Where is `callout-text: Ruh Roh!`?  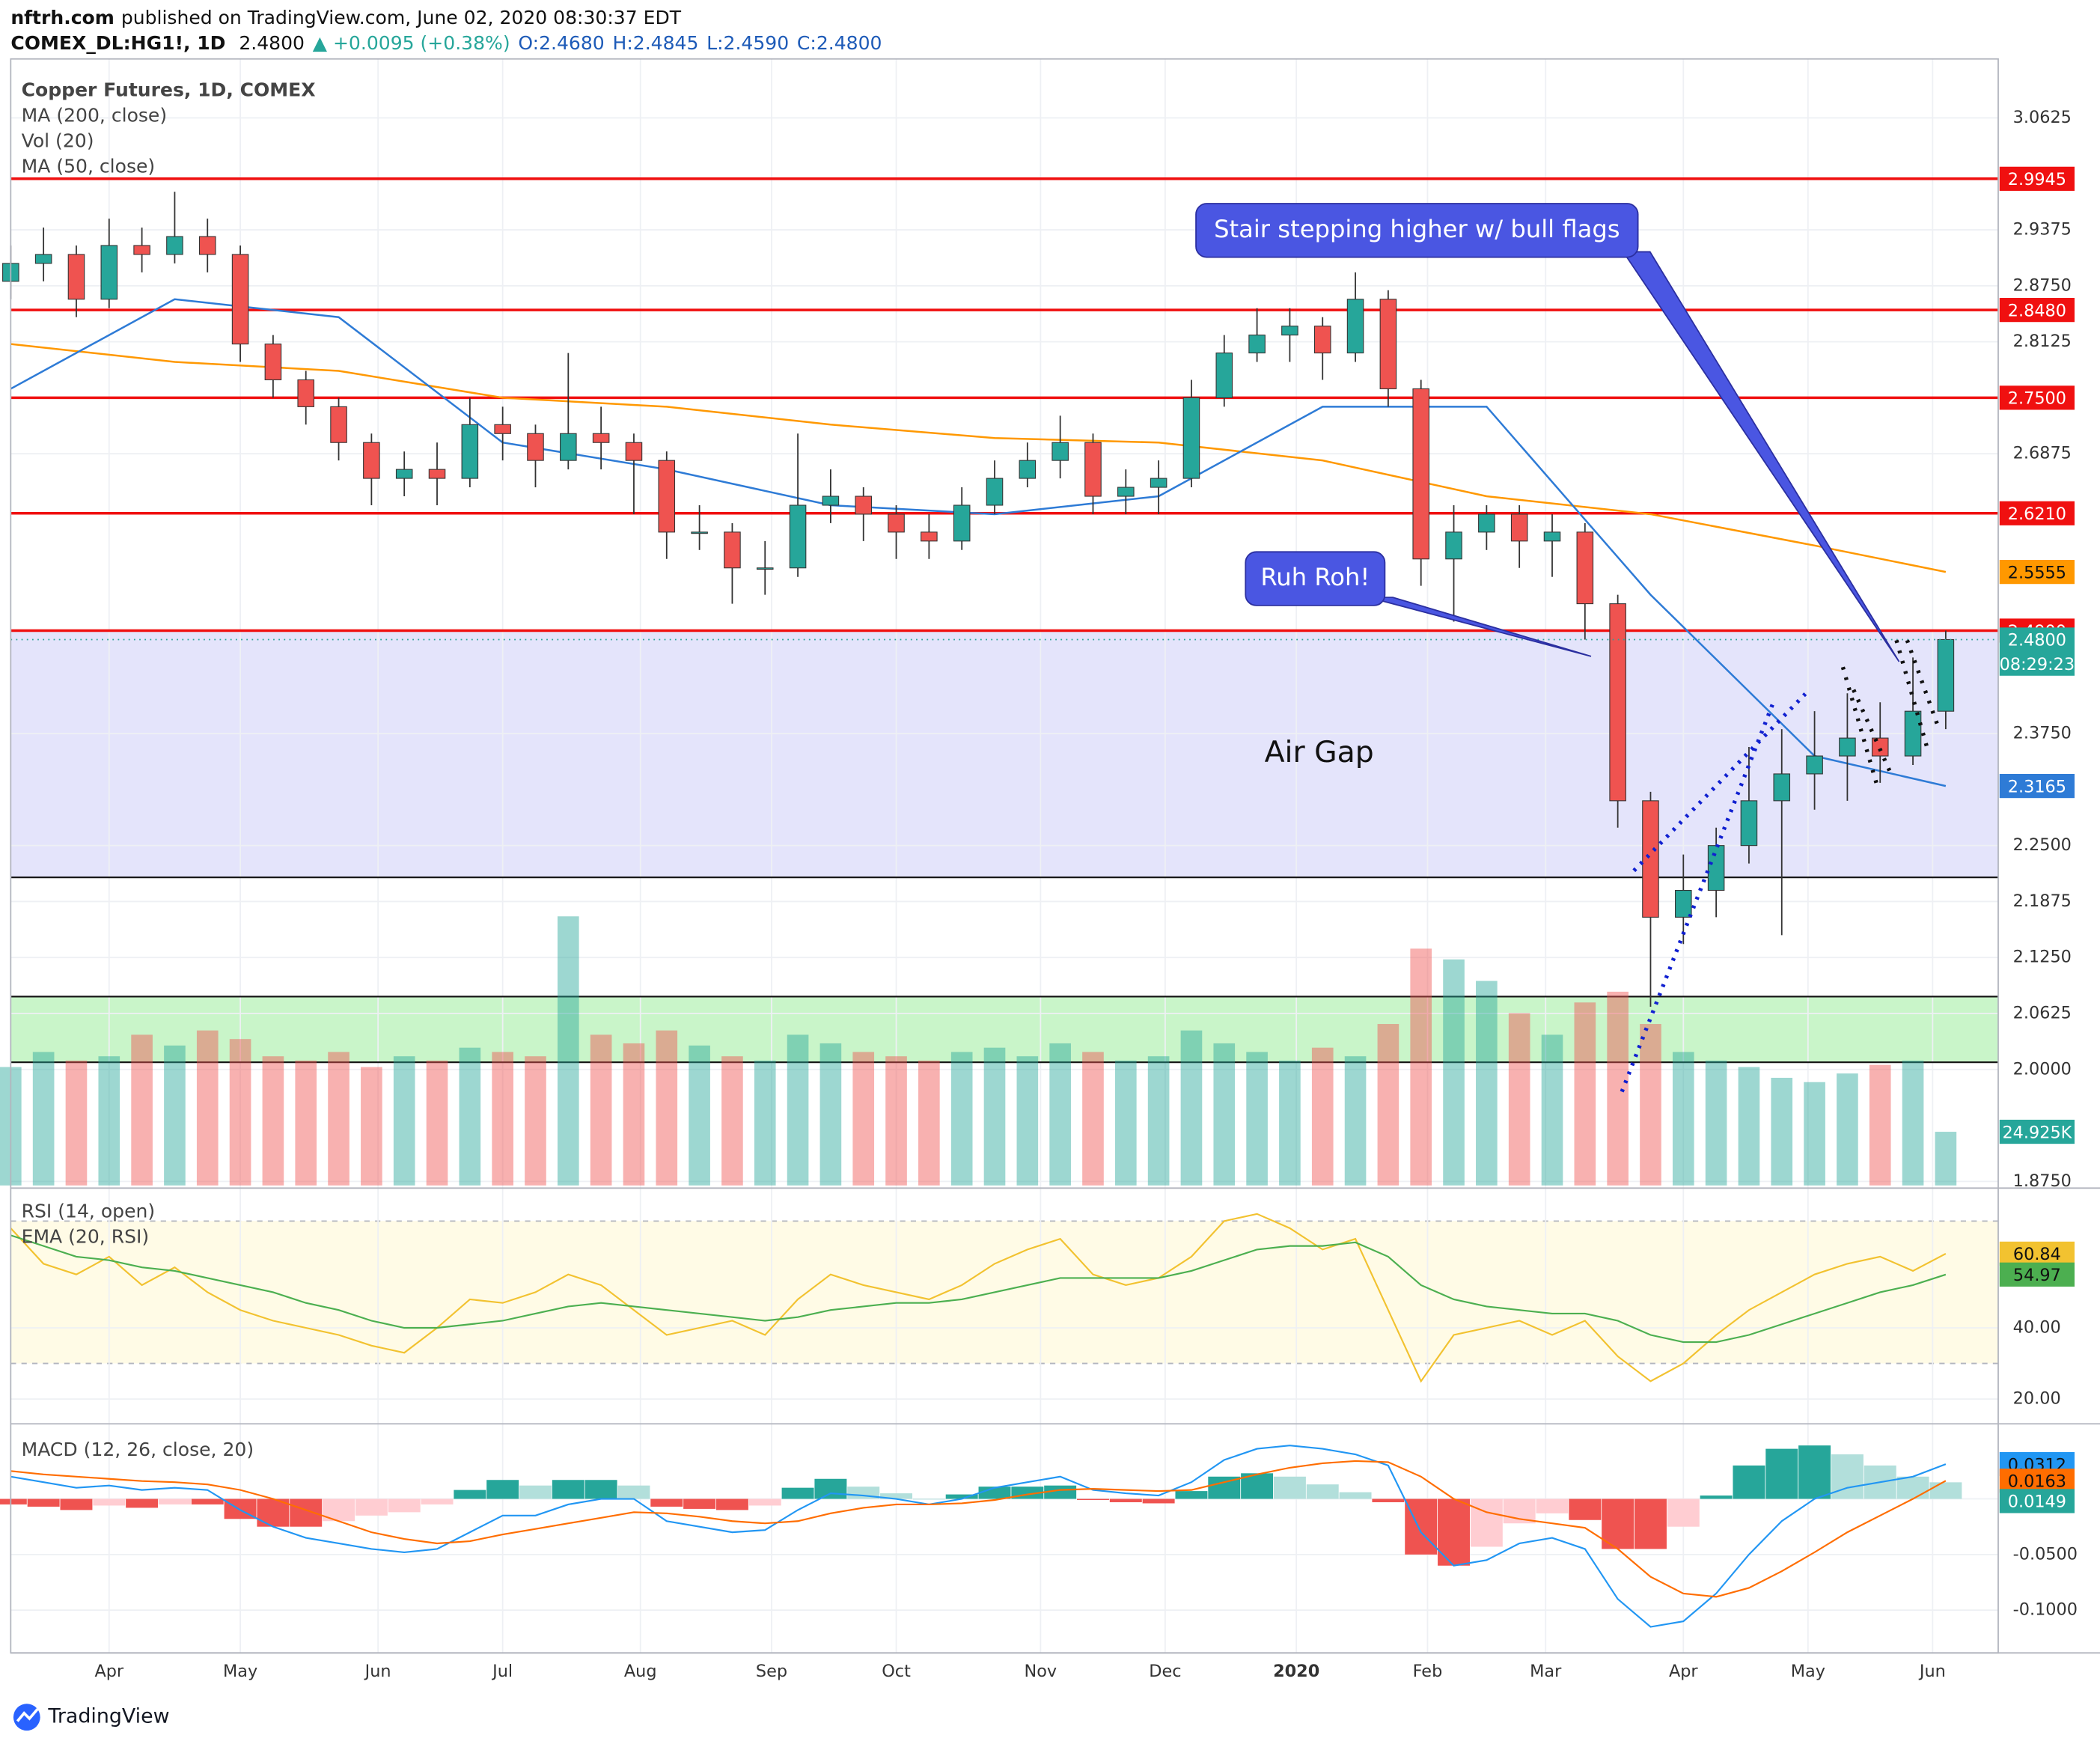 callout-text: Ruh Roh! is located at coordinates (1315, 577).